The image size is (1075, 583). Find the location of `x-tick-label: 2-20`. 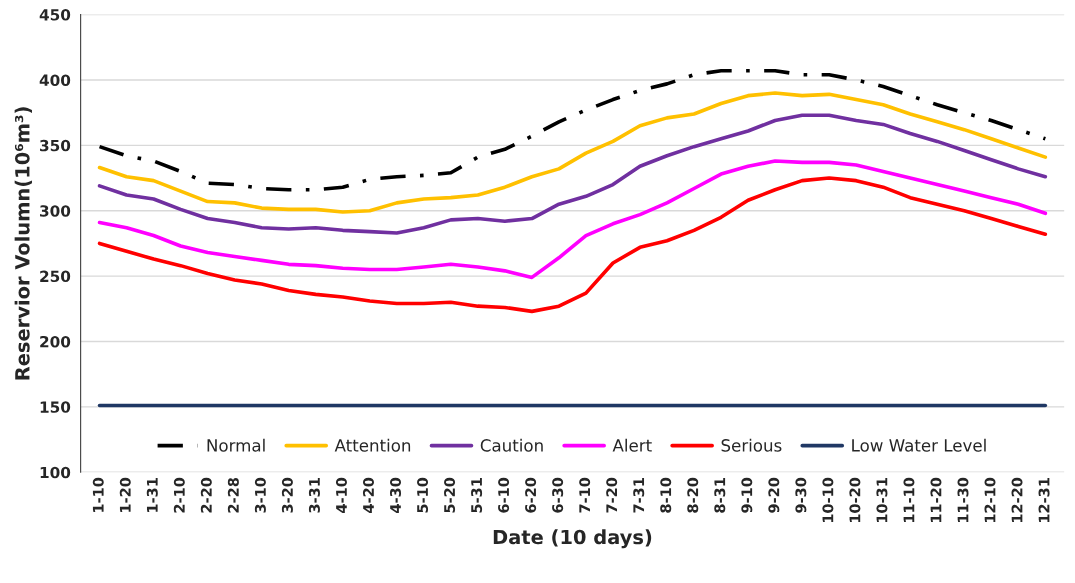

x-tick-label: 2-20 is located at coordinates (206, 495).